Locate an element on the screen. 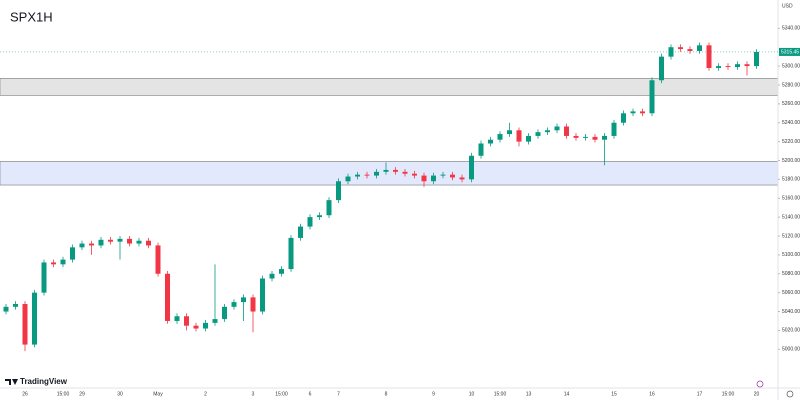 This screenshot has height=400, width=800. x-tick-label: 29 is located at coordinates (82, 394).